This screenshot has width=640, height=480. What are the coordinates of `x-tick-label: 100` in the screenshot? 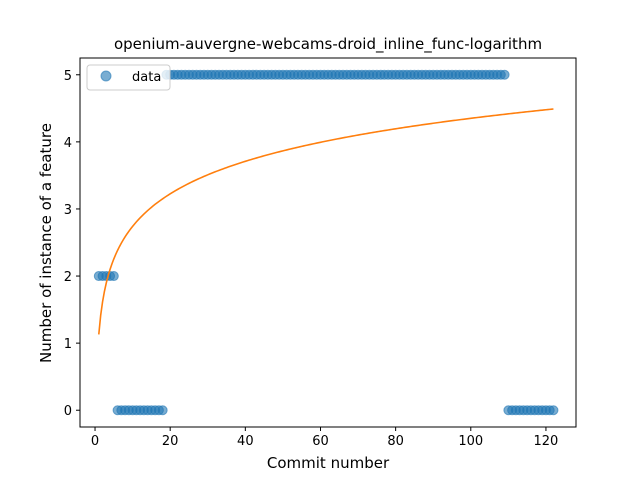 It's located at (470, 441).